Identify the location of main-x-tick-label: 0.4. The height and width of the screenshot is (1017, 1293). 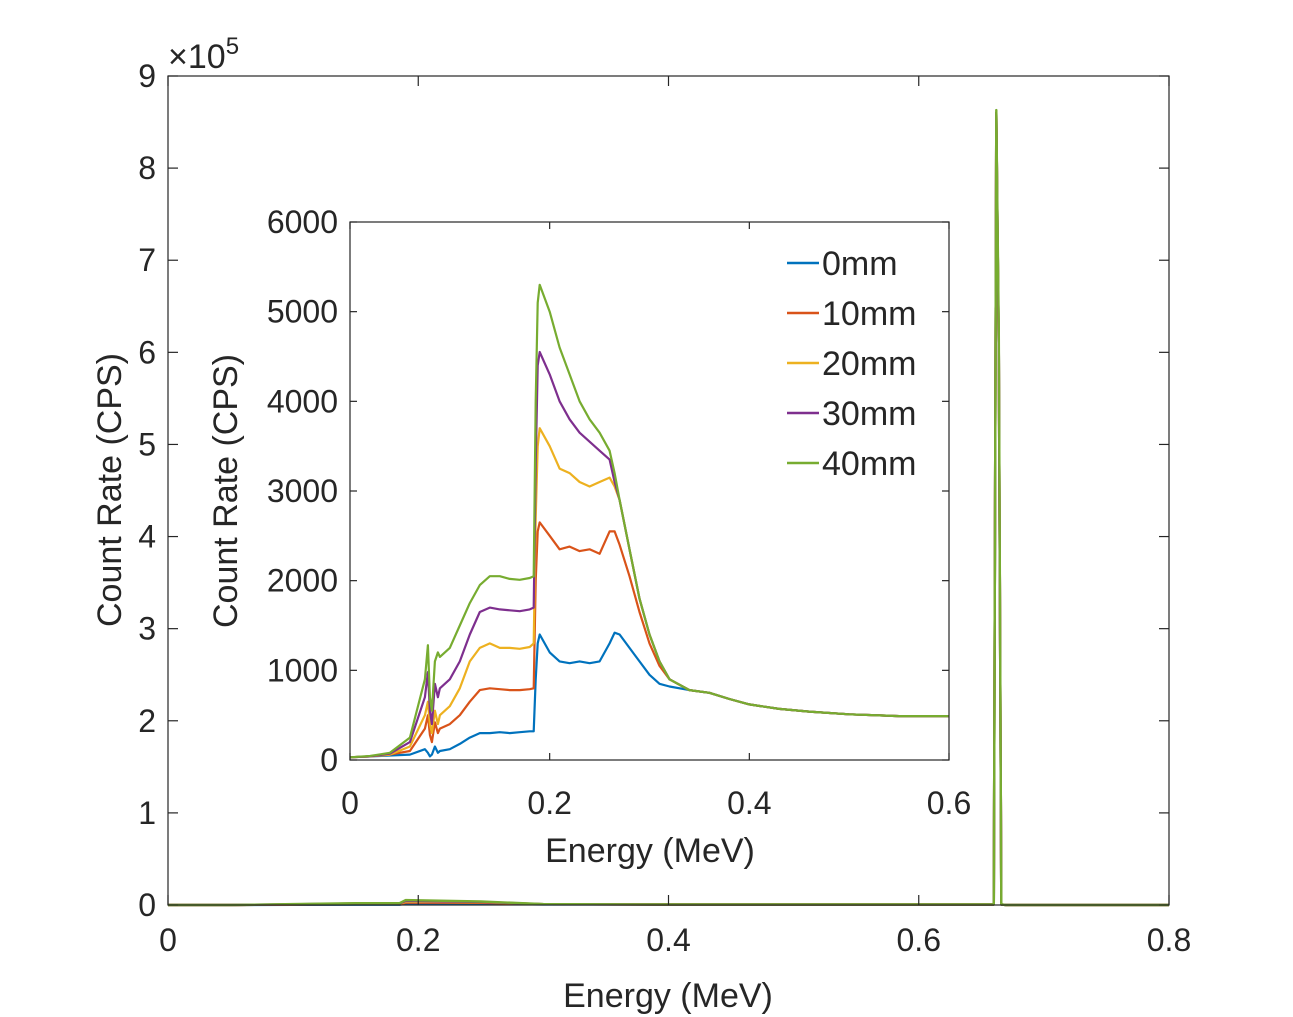
(668, 940).